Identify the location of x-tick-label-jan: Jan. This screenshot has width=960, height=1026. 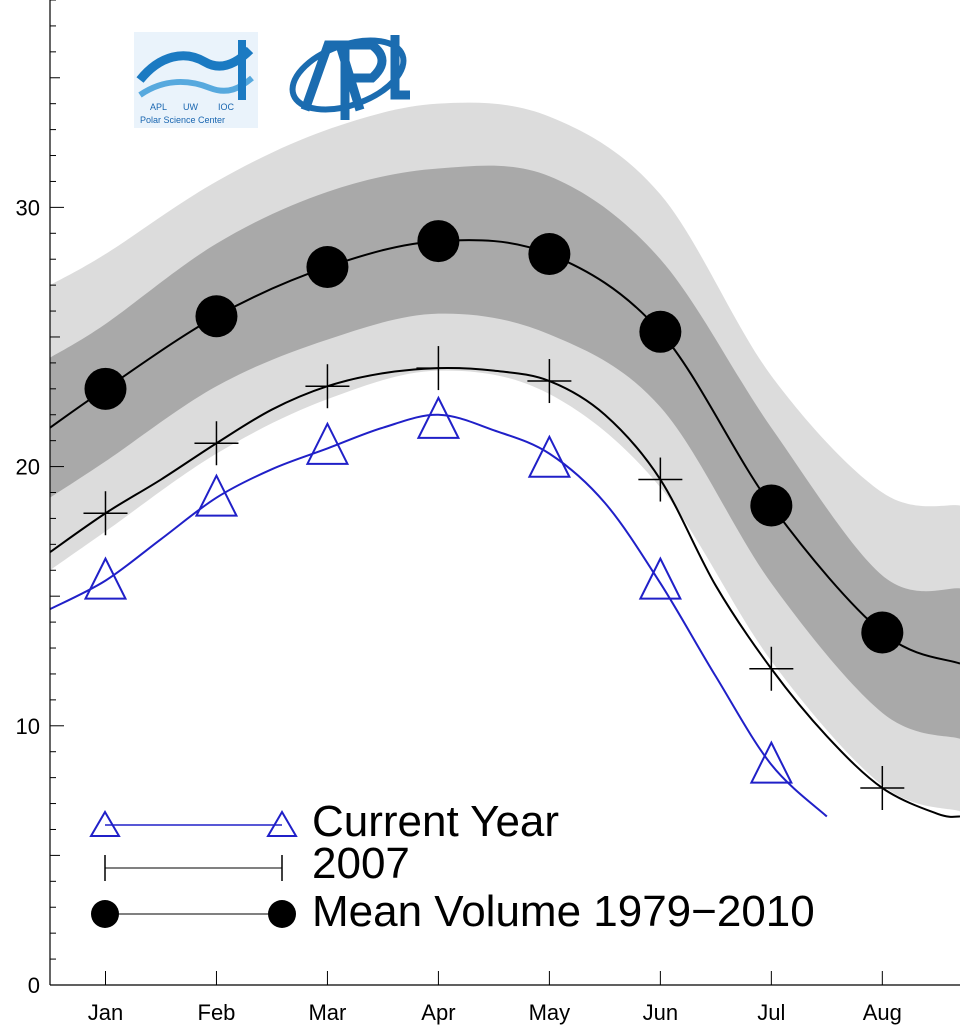
(105, 1012).